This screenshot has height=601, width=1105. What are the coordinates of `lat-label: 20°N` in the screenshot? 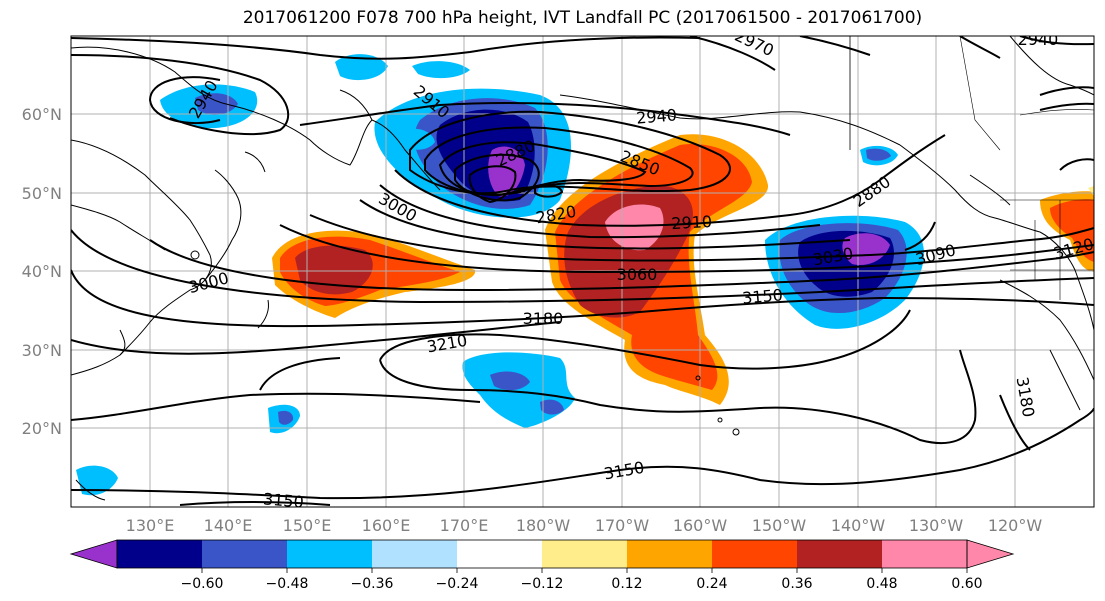 It's located at (42, 428).